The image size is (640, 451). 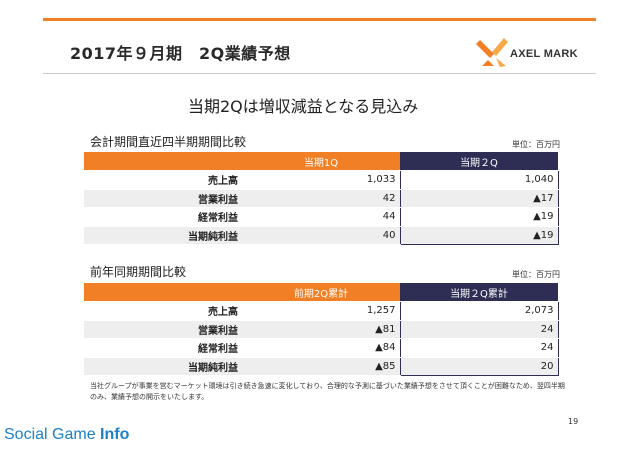 What do you see at coordinates (479, 311) in the screenshot?
I see `row-value-col2: 2,073` at bounding box center [479, 311].